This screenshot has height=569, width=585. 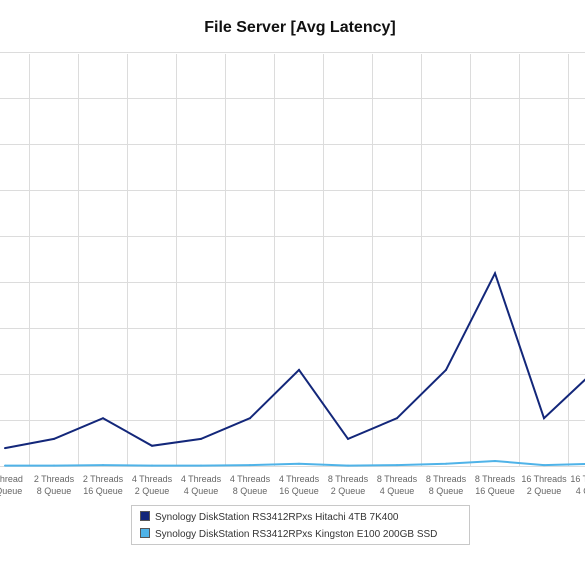 What do you see at coordinates (300, 27) in the screenshot?
I see `chart-title: File Server [Avg Latency]` at bounding box center [300, 27].